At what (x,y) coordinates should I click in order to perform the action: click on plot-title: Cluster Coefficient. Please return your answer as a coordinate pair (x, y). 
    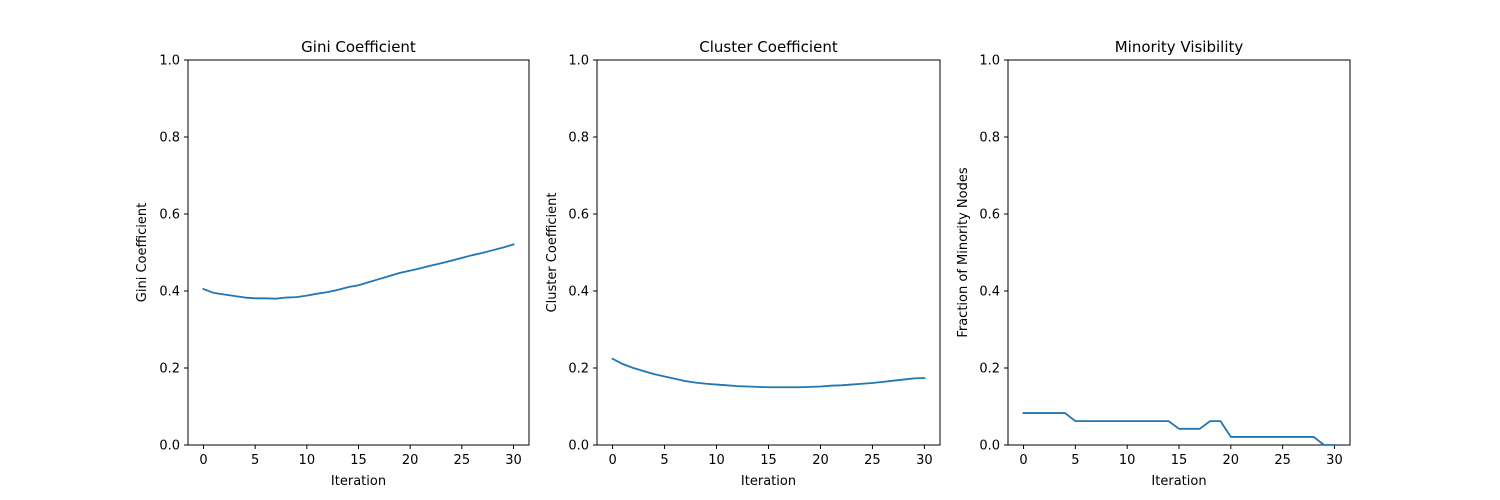
    Looking at the image, I should click on (768, 47).